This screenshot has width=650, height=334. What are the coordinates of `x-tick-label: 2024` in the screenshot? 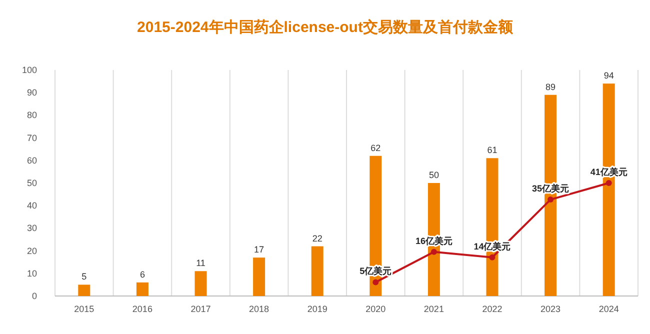 It's located at (608, 309).